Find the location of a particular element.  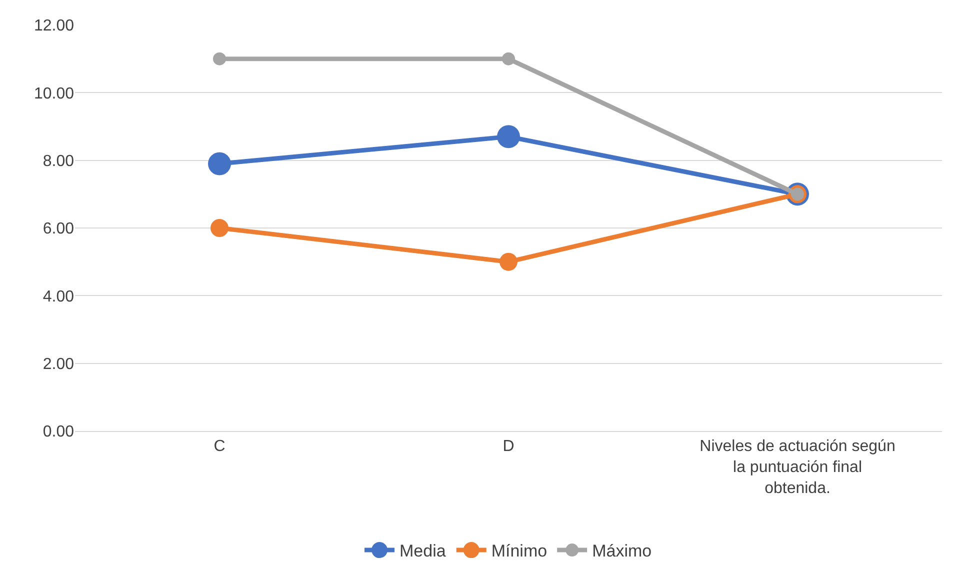

y-tick-label: 0.00 is located at coordinates (58, 432).